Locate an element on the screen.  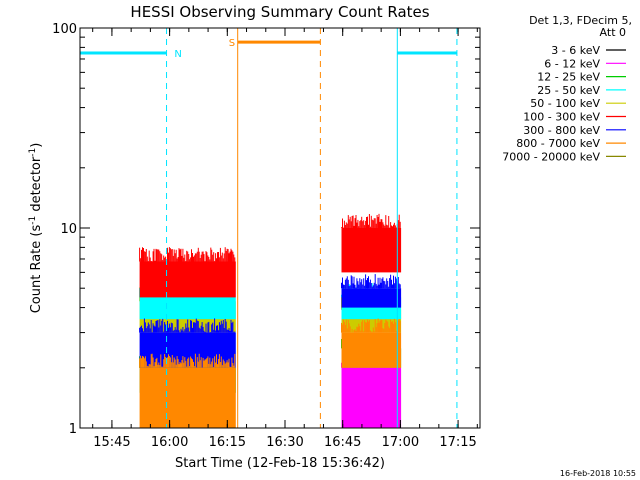
chart-title: HESSI Observing Summary Count Rates is located at coordinates (279, 12).